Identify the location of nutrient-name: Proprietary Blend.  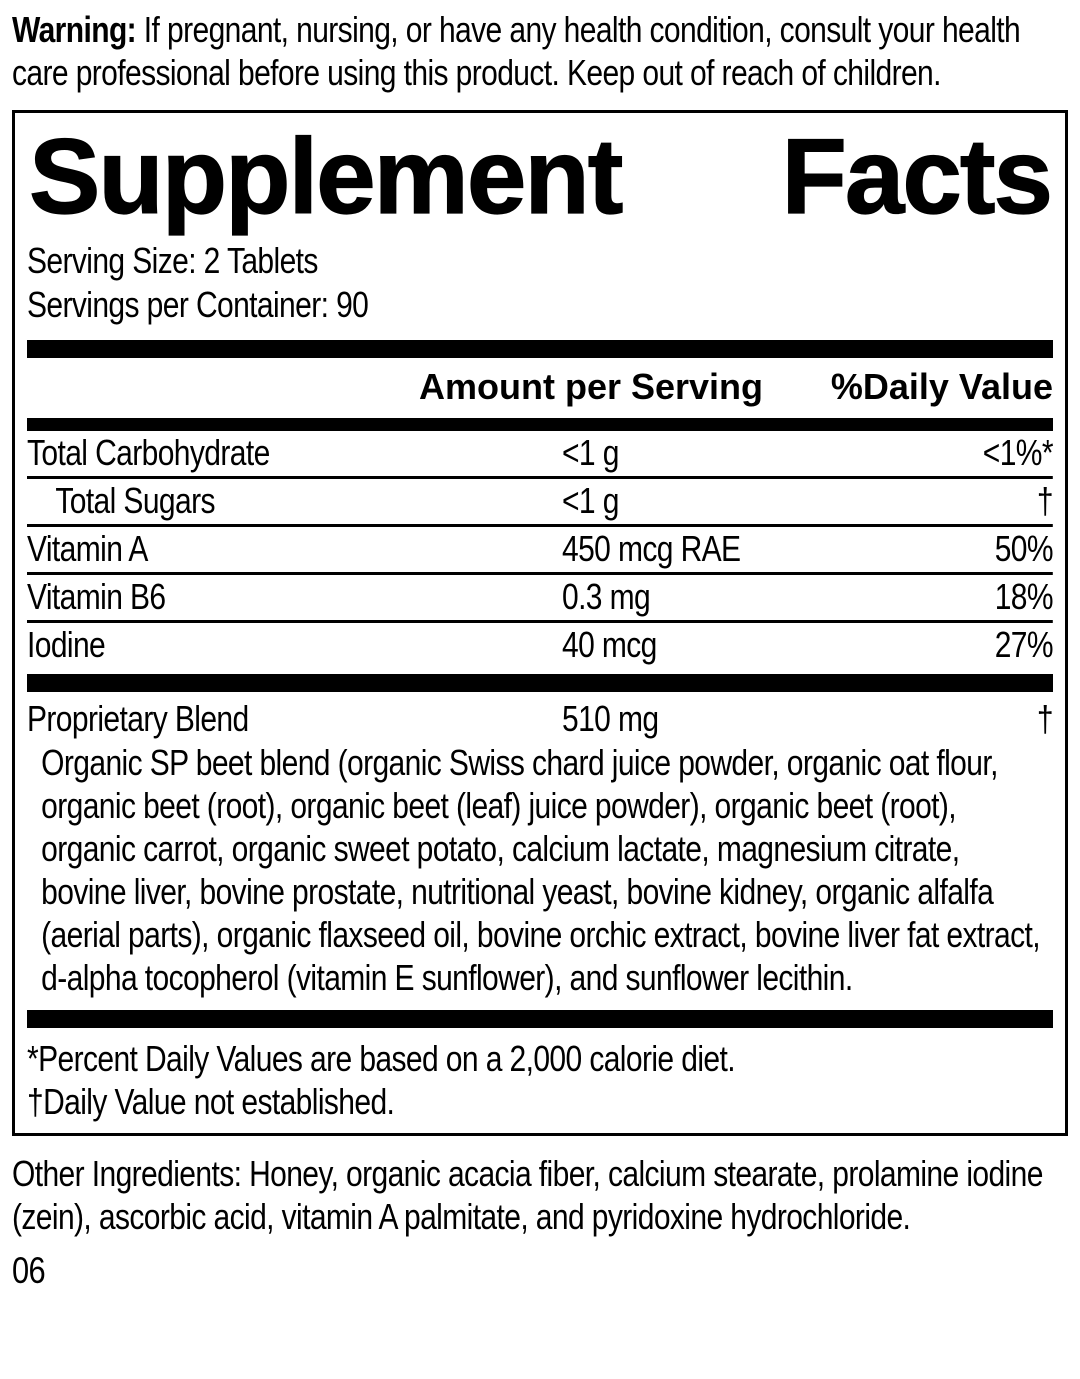
(138, 718).